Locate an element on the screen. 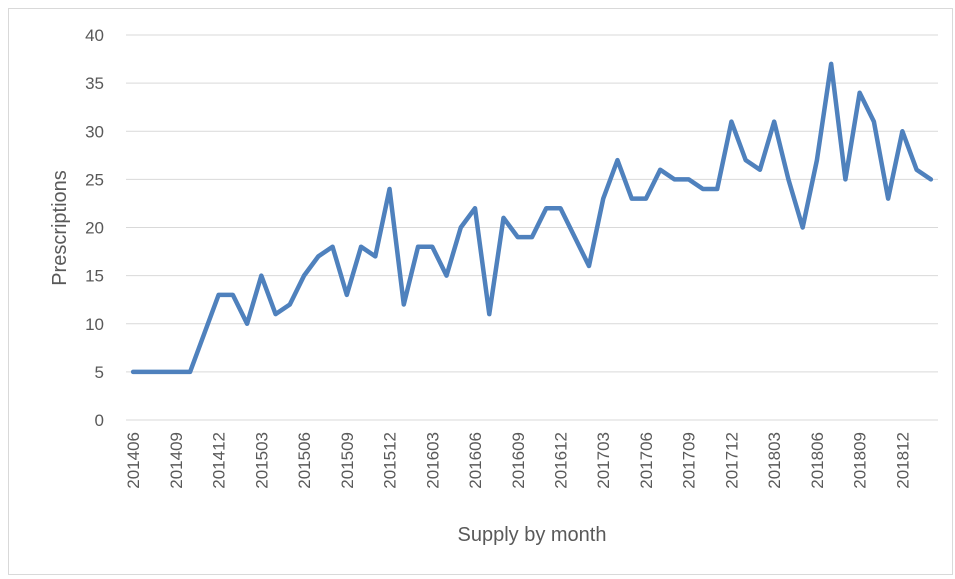 The image size is (955, 579). x-tick-label: 201512 is located at coordinates (390, 460).